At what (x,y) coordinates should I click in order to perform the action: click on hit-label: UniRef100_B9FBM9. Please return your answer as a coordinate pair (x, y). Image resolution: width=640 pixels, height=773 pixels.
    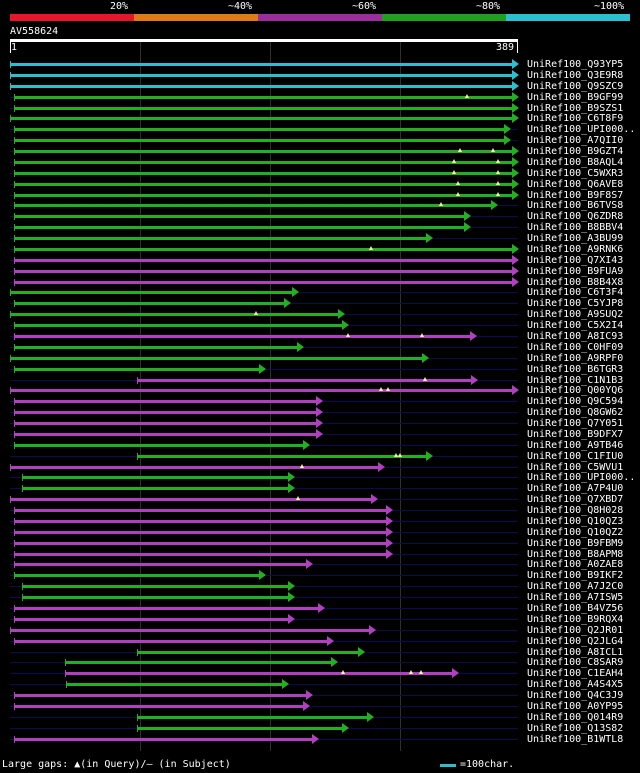
    Looking at the image, I should click on (575, 543).